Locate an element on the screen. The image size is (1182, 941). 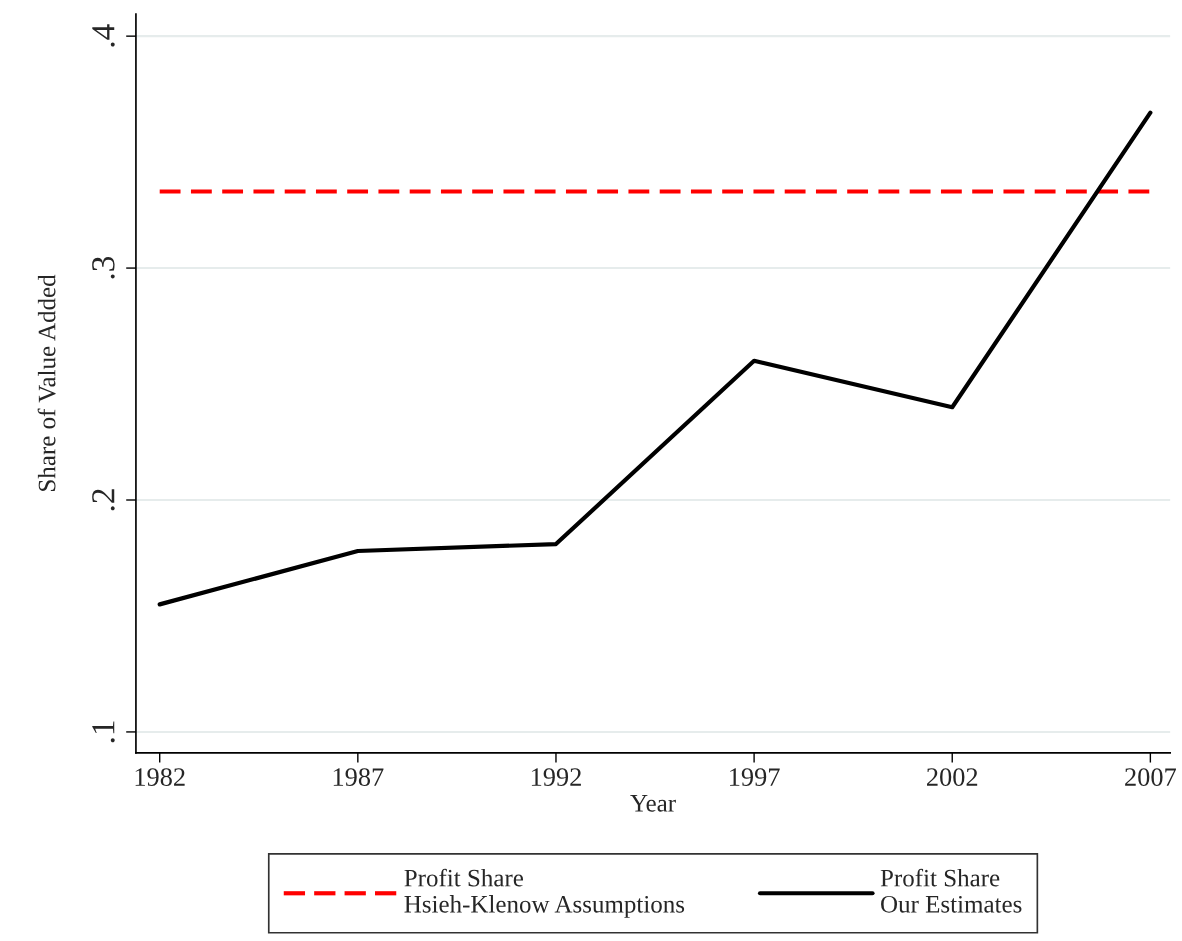
y-tick-label: .3 is located at coordinates (103, 267).